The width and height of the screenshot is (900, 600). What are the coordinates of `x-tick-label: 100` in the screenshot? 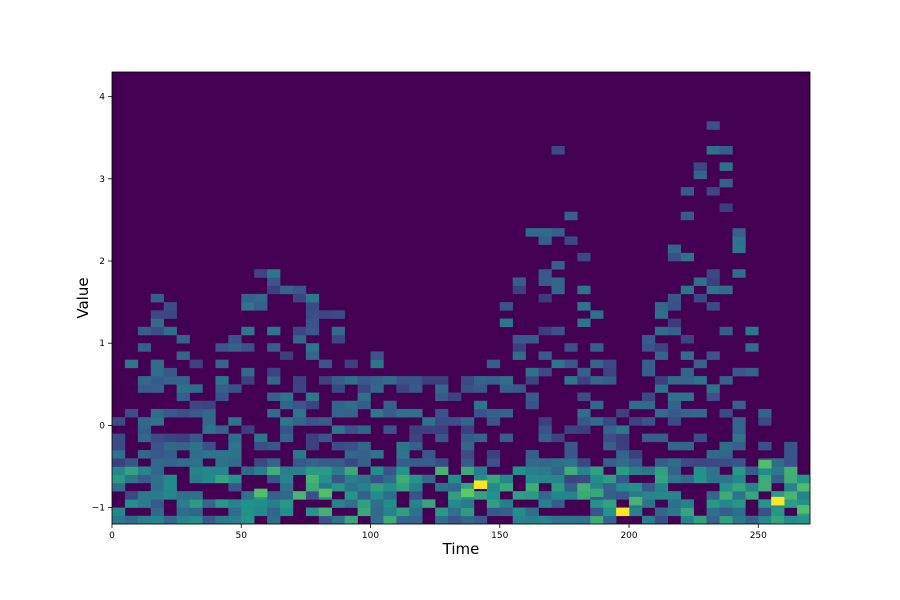 It's located at (370, 536).